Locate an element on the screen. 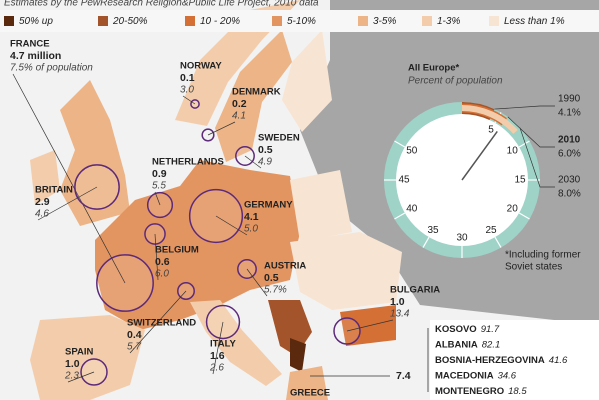 The height and width of the screenshot is (400, 599). dial-label: 35 is located at coordinates (433, 230).